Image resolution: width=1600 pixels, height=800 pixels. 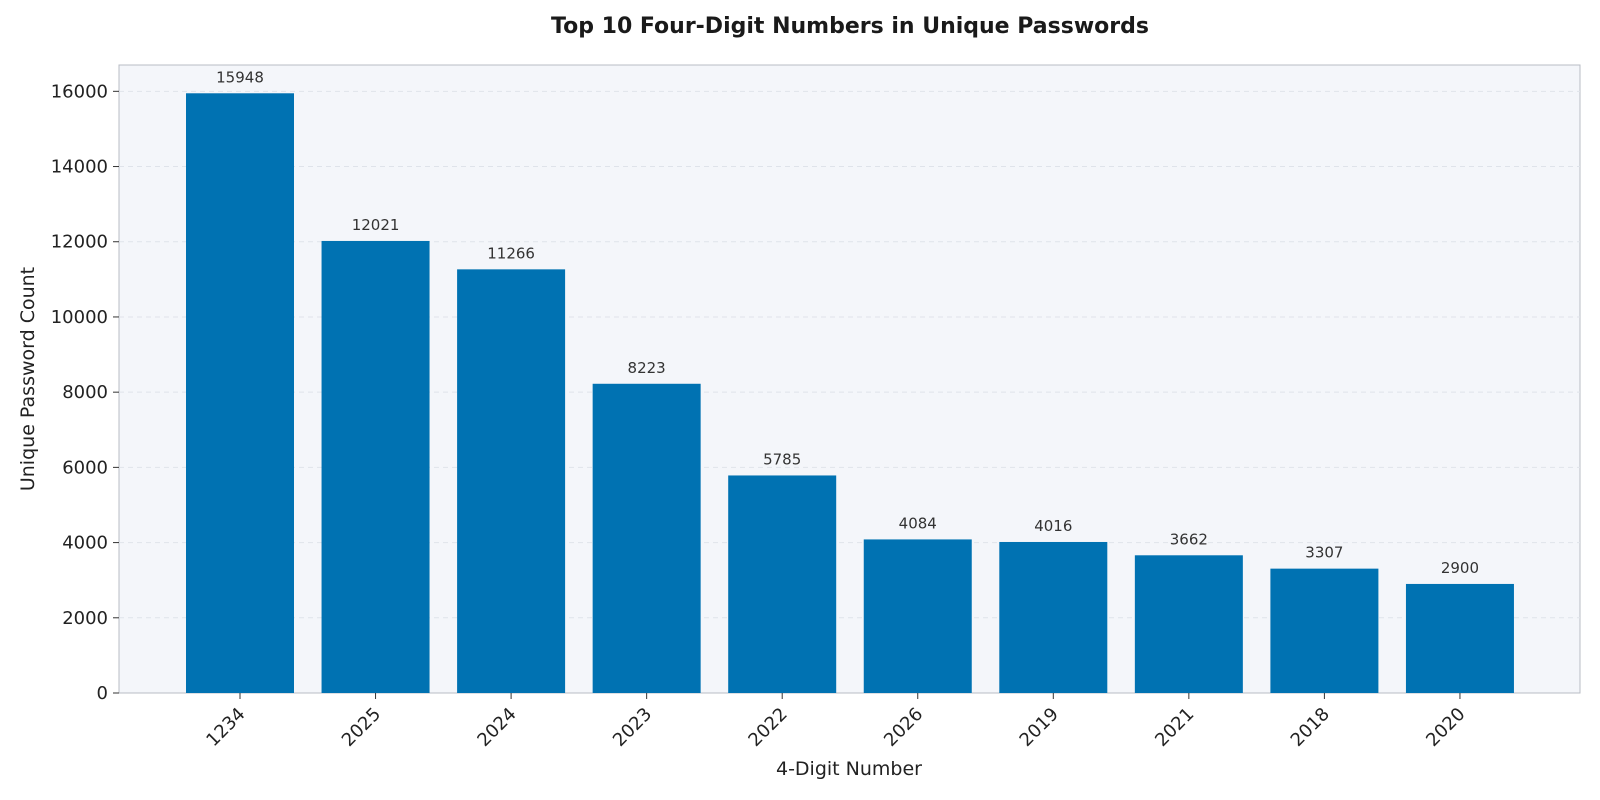 I want to click on y-axis-ticks: 0 2000 4000 6000 8000 10000 12000 14000 16000, so click(x=85, y=392).